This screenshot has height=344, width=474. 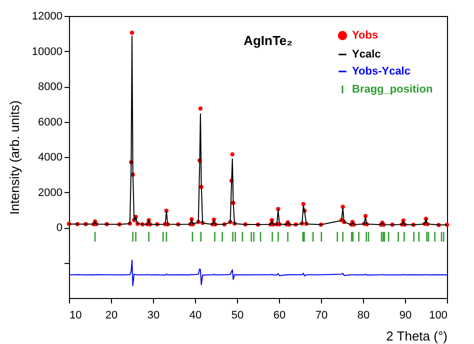 What do you see at coordinates (50, 192) in the screenshot?
I see `y-tick-label: 2000` at bounding box center [50, 192].